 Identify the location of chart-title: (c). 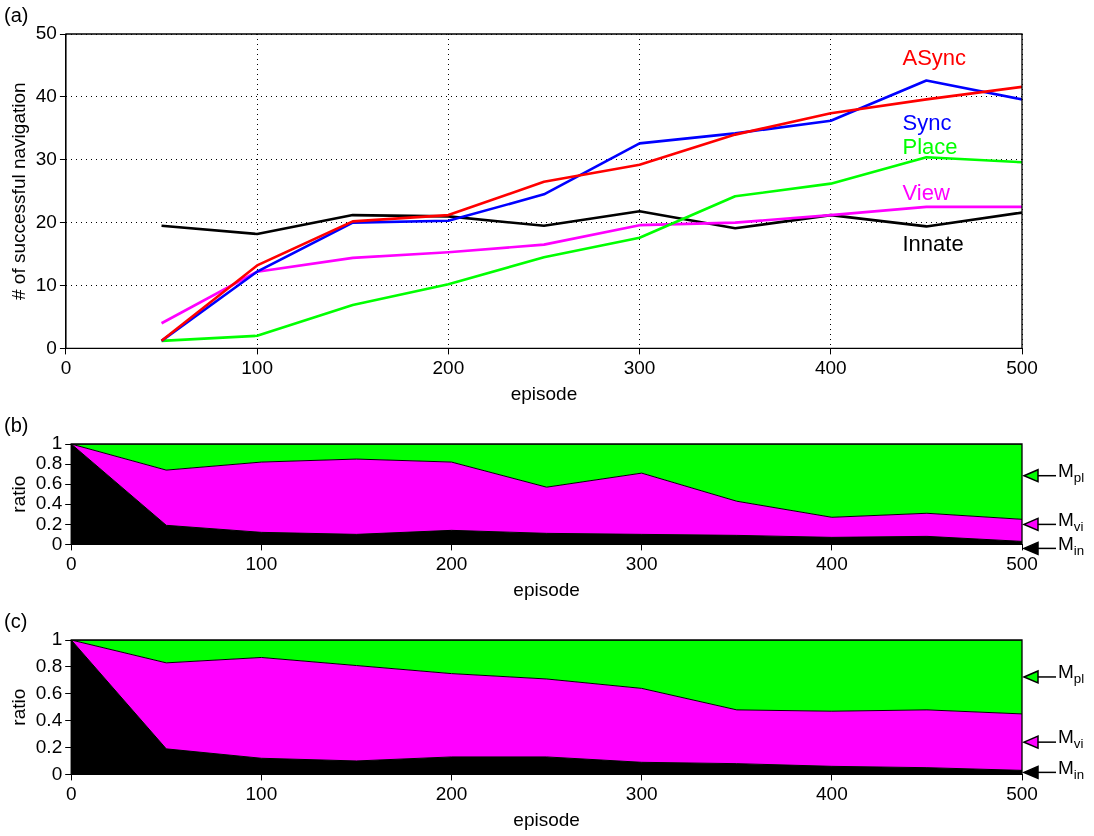
(16, 620).